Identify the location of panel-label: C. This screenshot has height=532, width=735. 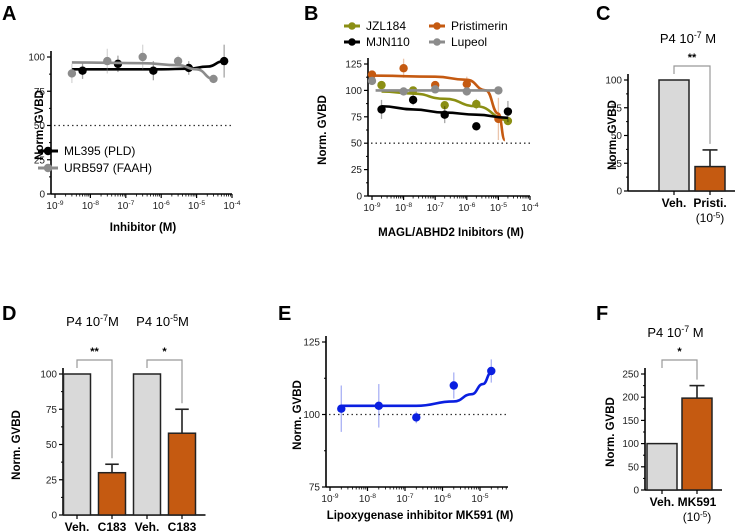
(603, 14).